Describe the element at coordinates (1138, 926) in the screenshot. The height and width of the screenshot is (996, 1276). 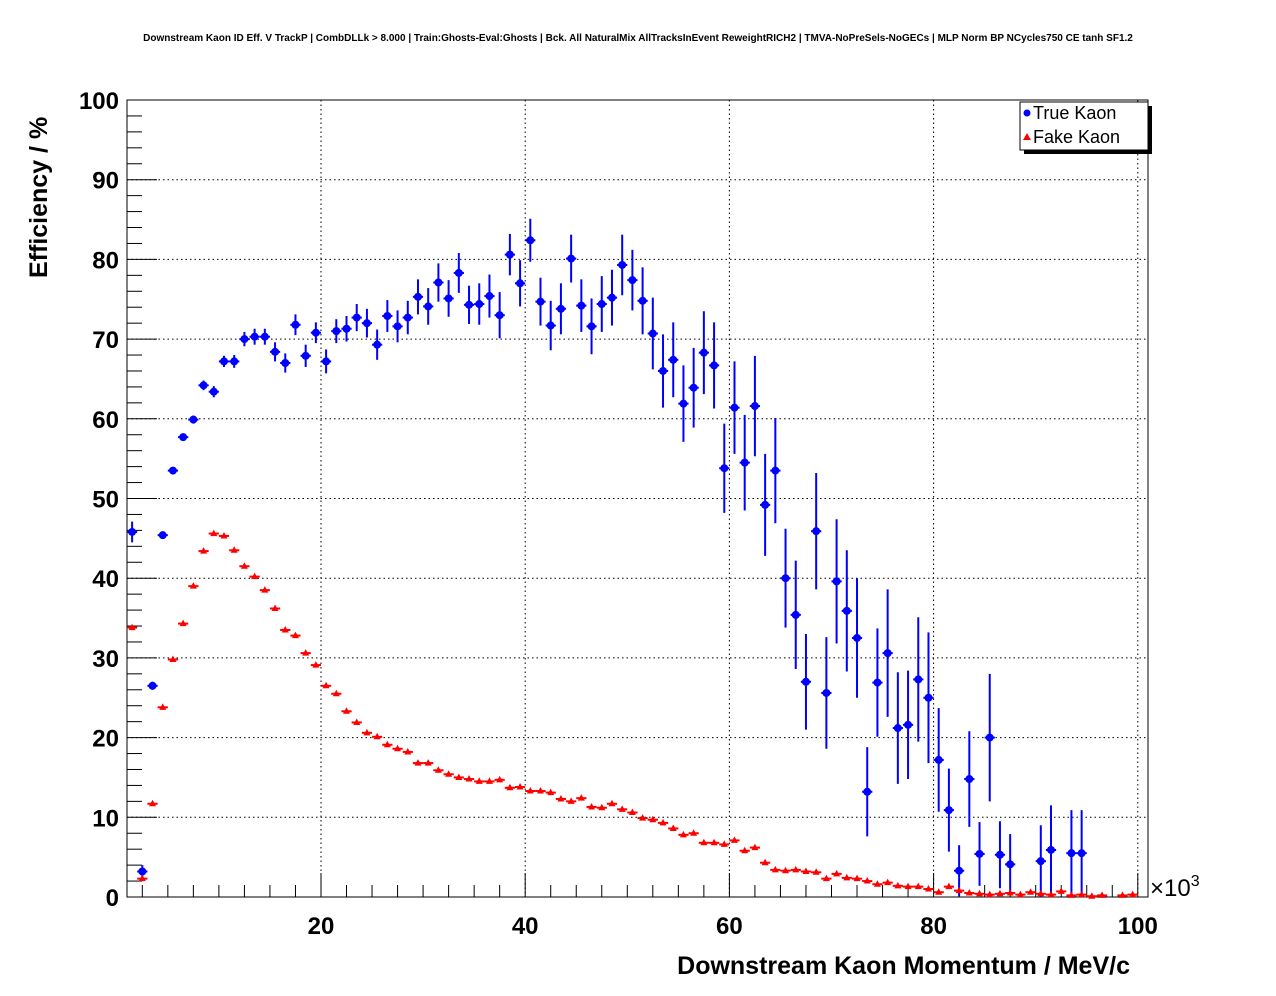
I see `x-tick-label: 100` at that location.